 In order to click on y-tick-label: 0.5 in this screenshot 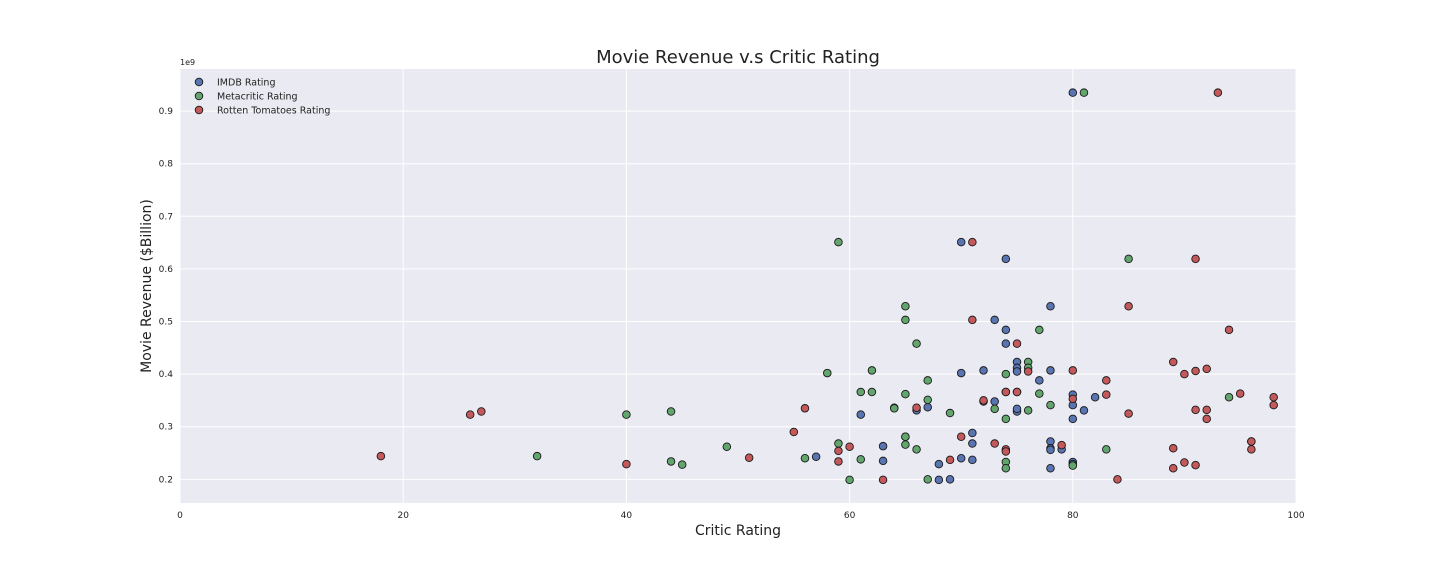, I will do `click(166, 323)`.